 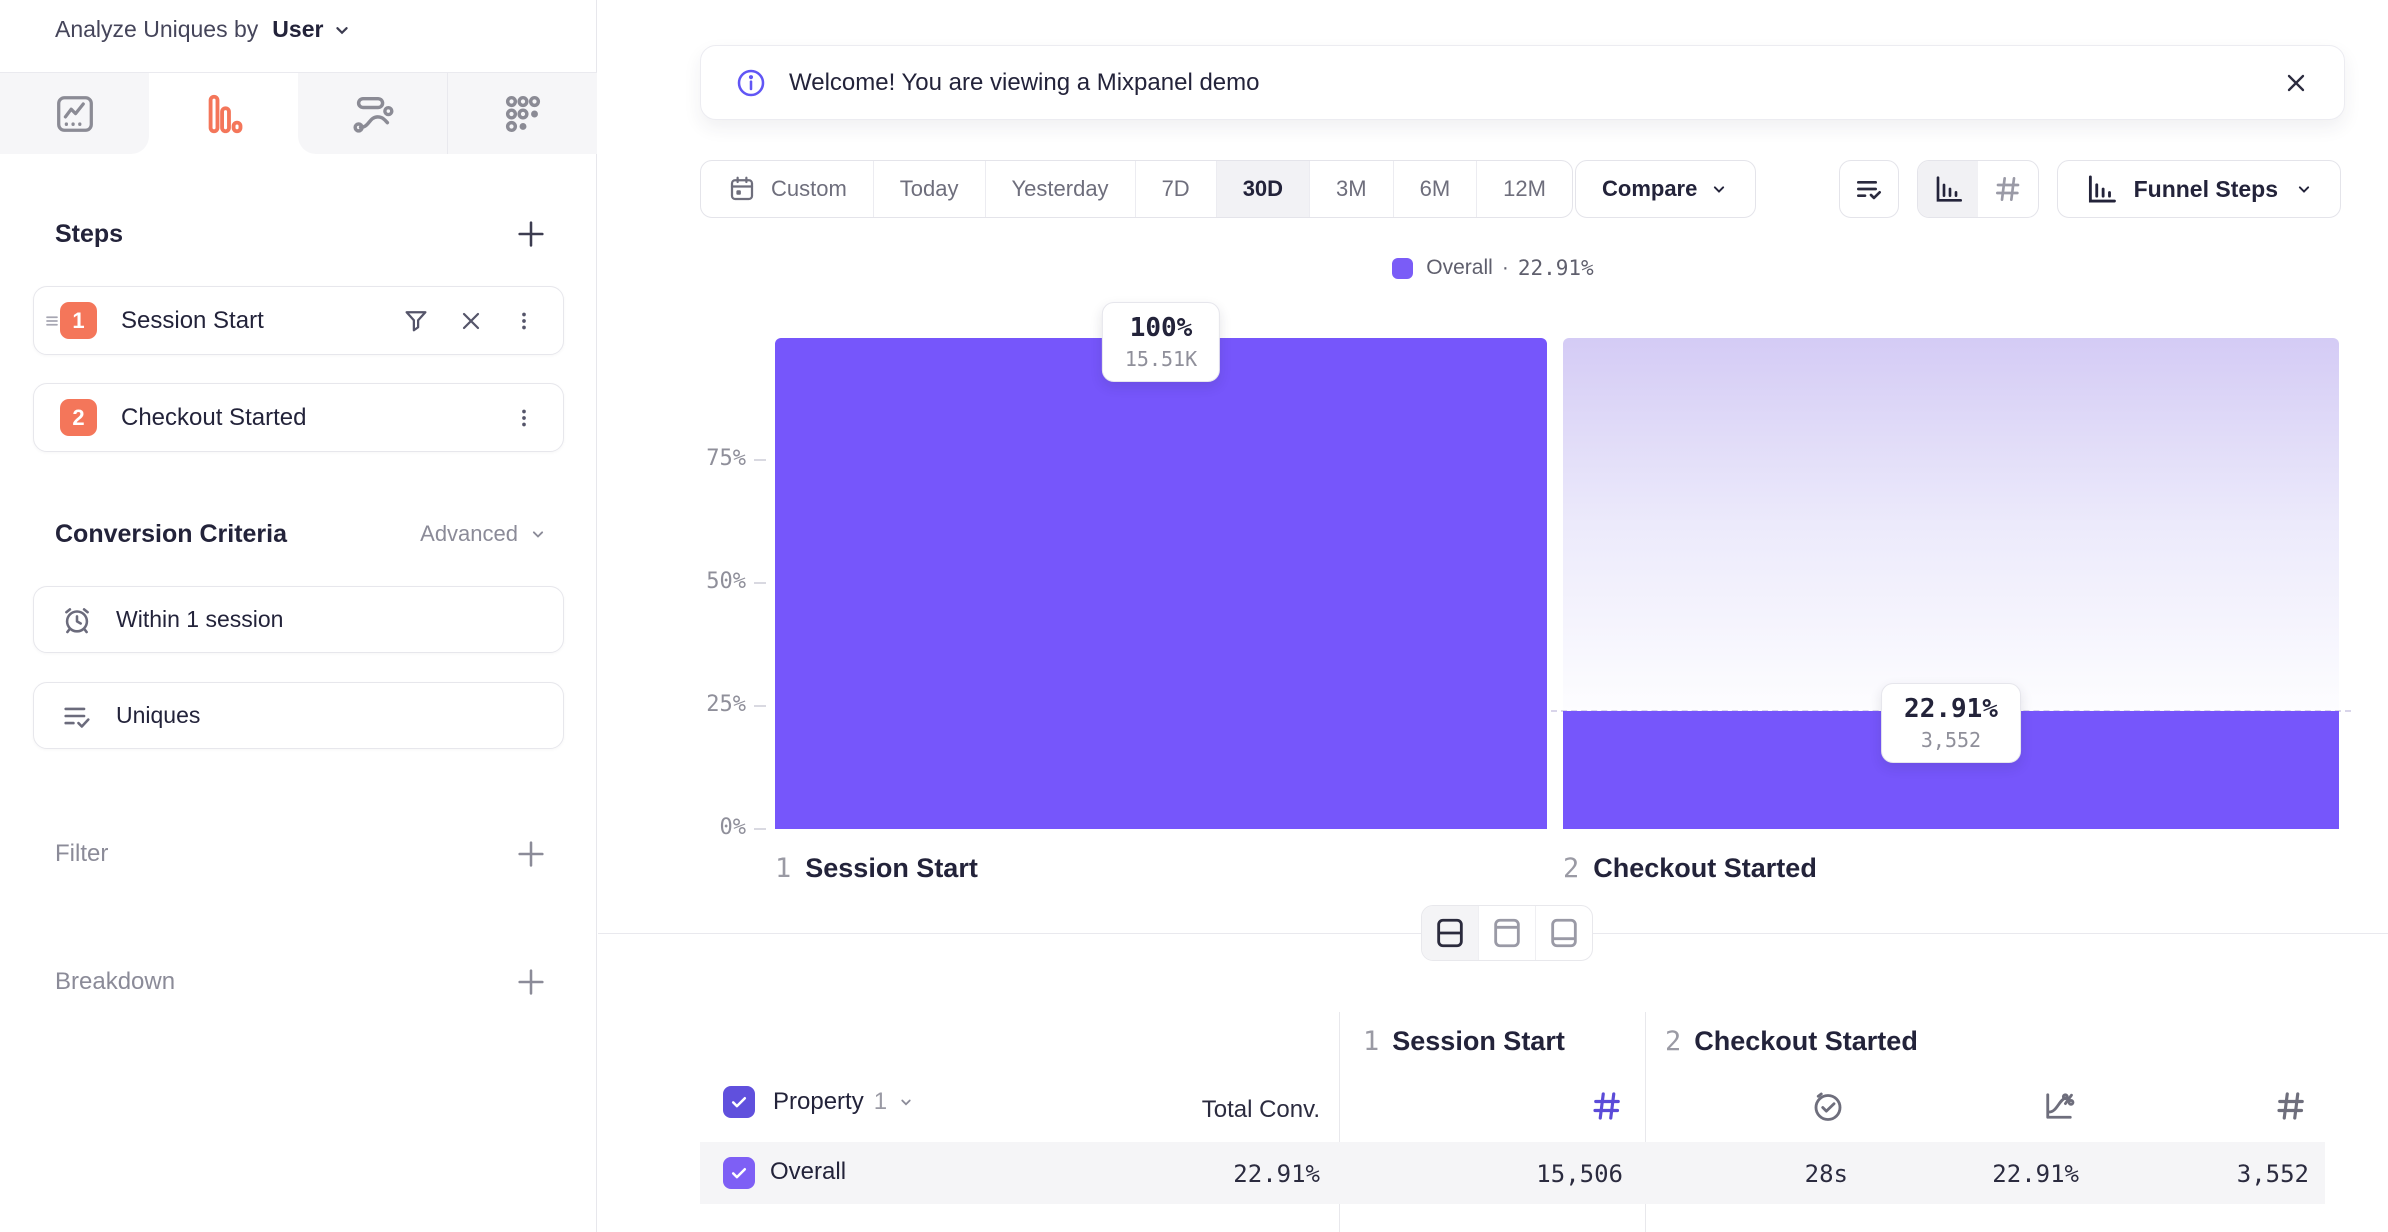 I want to click on chart-type-dropdown: Funnel Steps, so click(x=2198, y=189).